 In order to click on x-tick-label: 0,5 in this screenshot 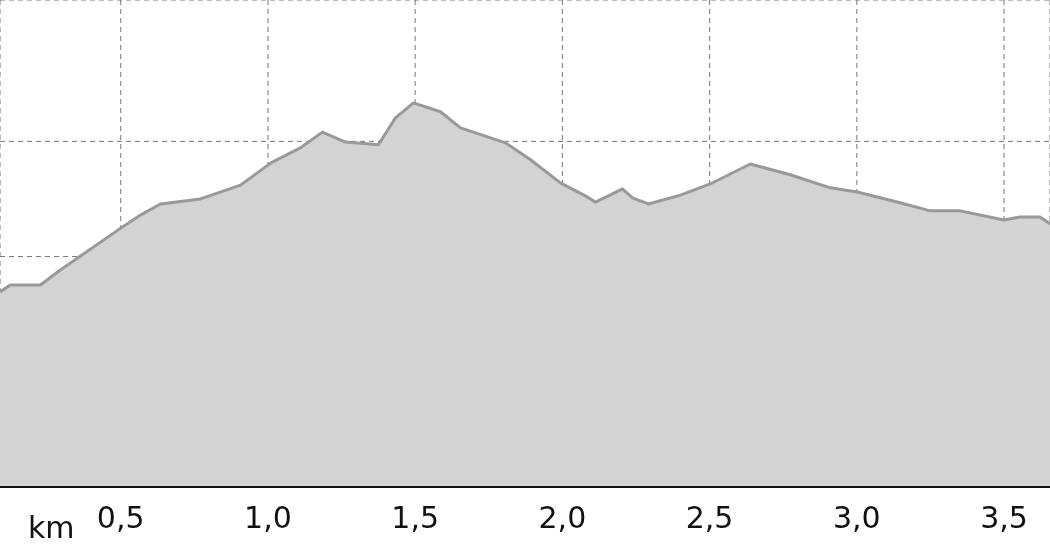, I will do `click(120, 518)`.